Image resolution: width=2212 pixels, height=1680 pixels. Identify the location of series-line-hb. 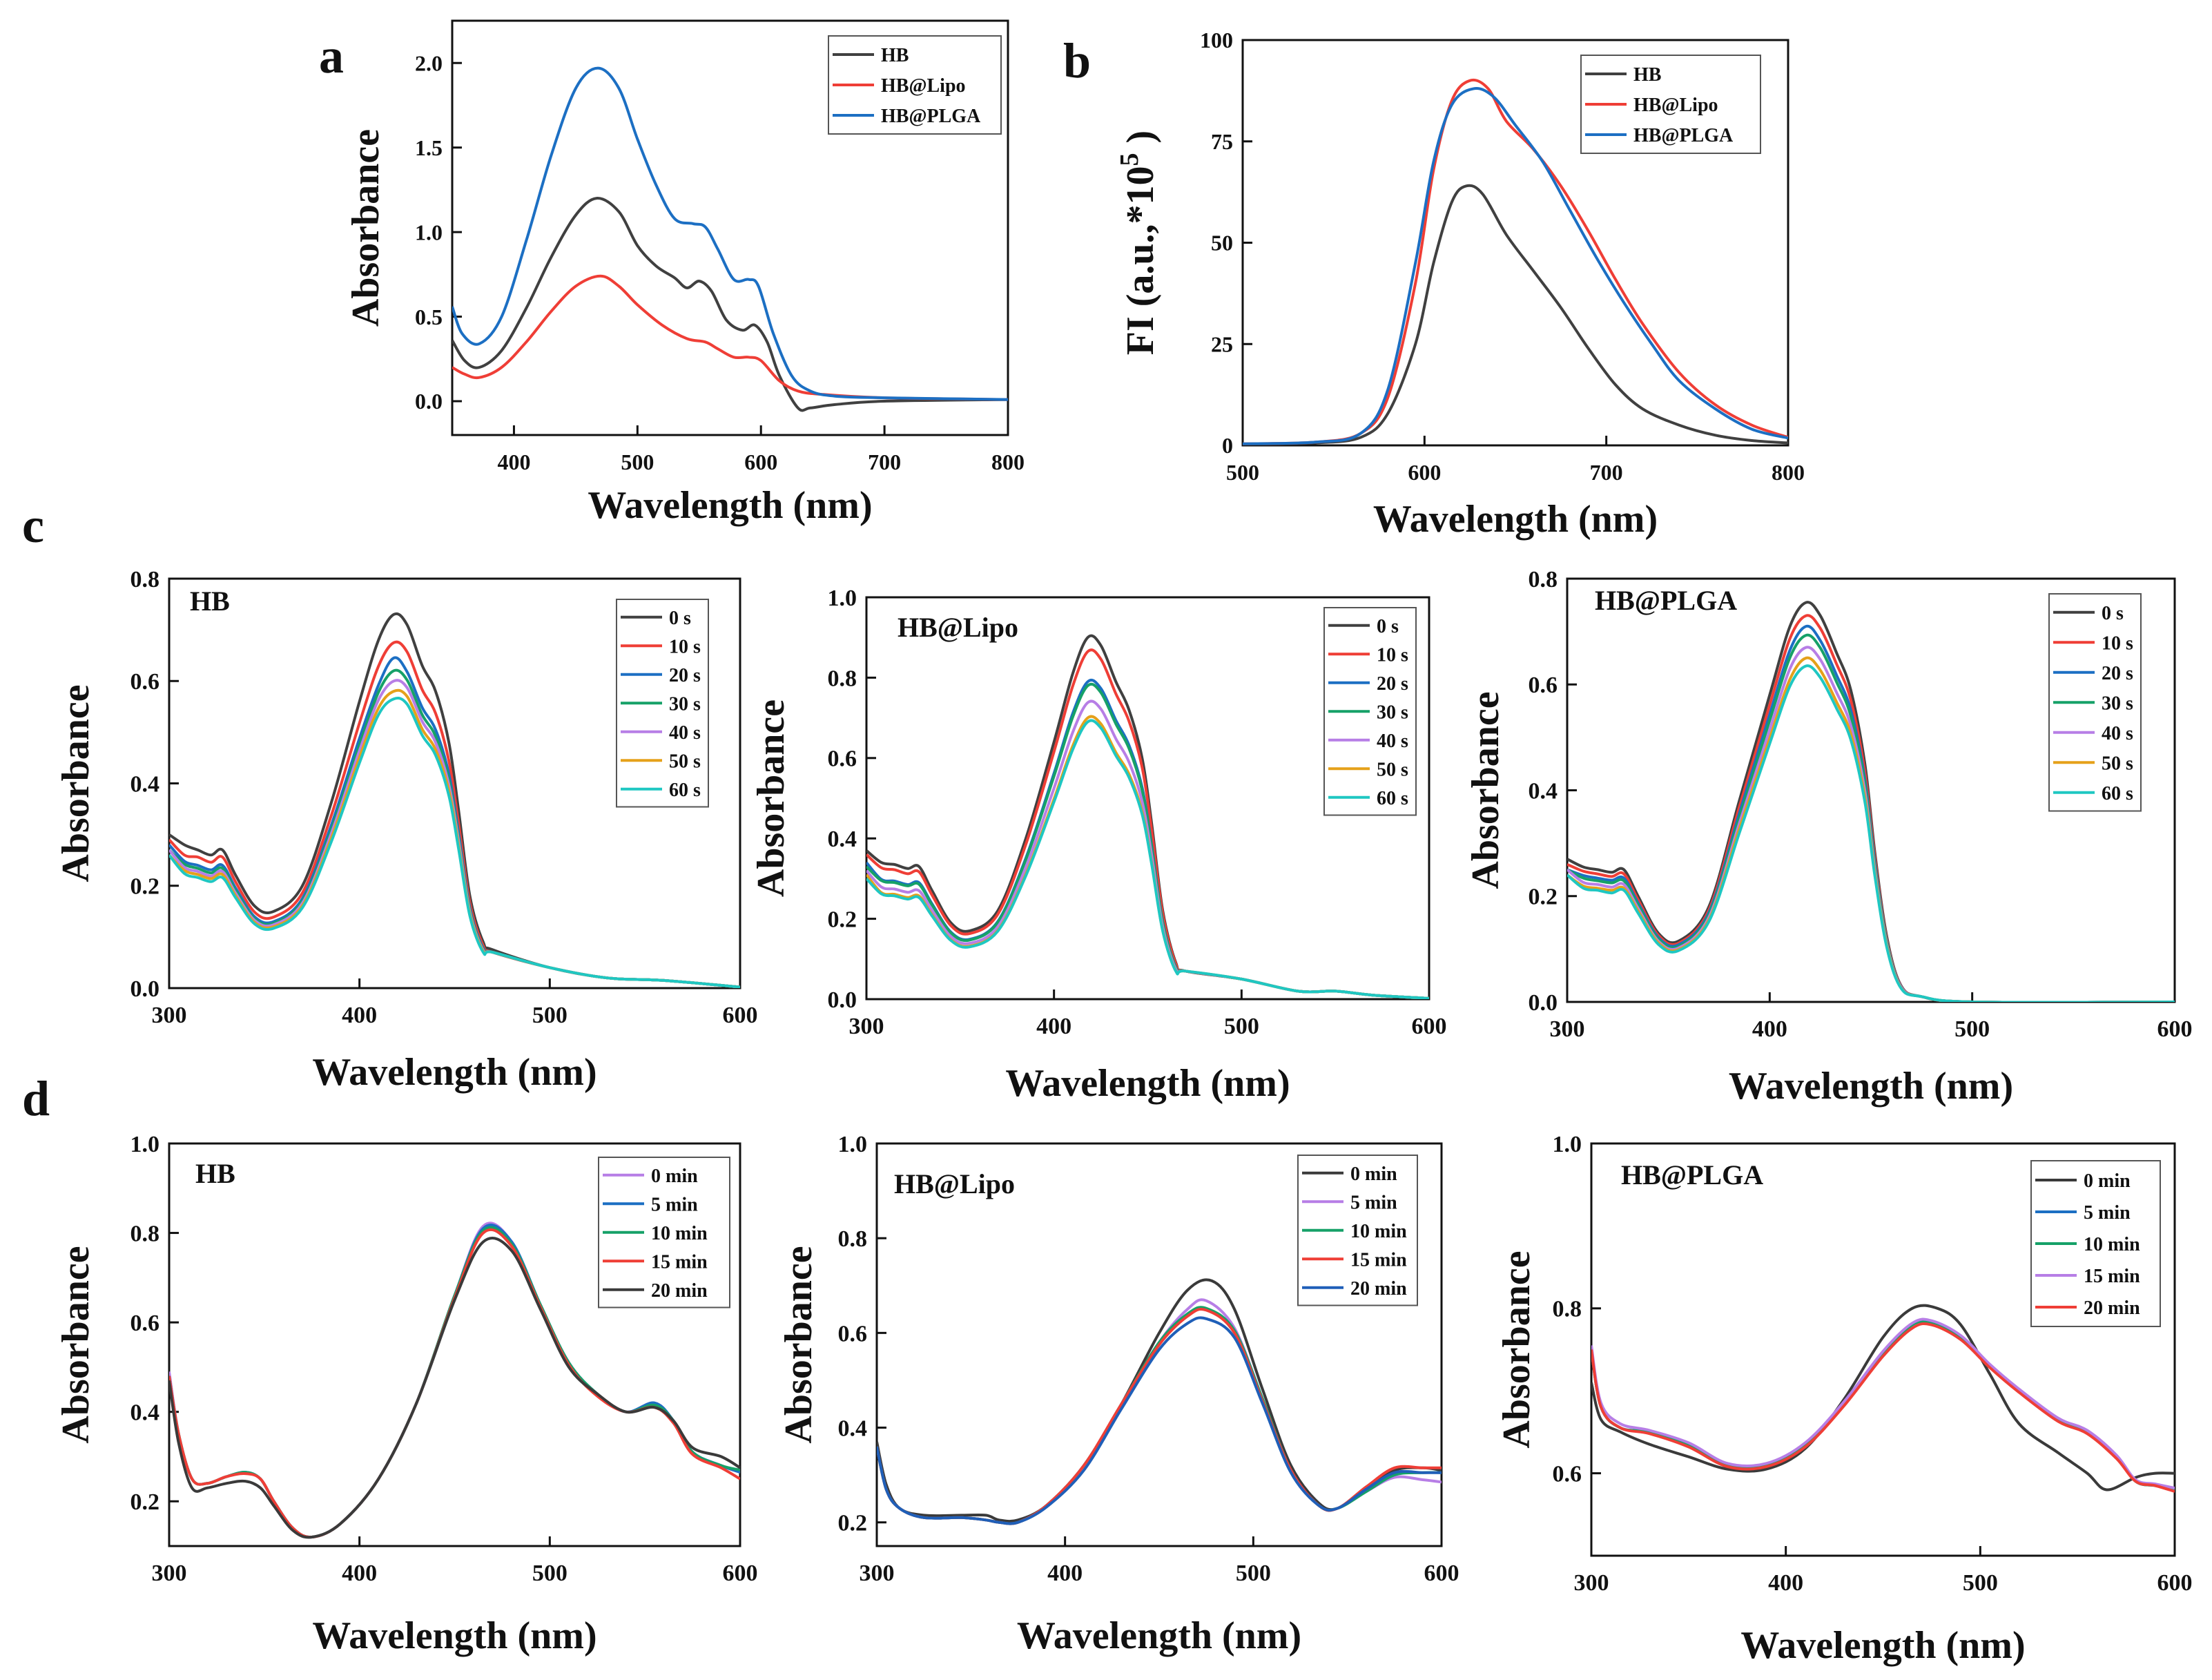
(730, 304).